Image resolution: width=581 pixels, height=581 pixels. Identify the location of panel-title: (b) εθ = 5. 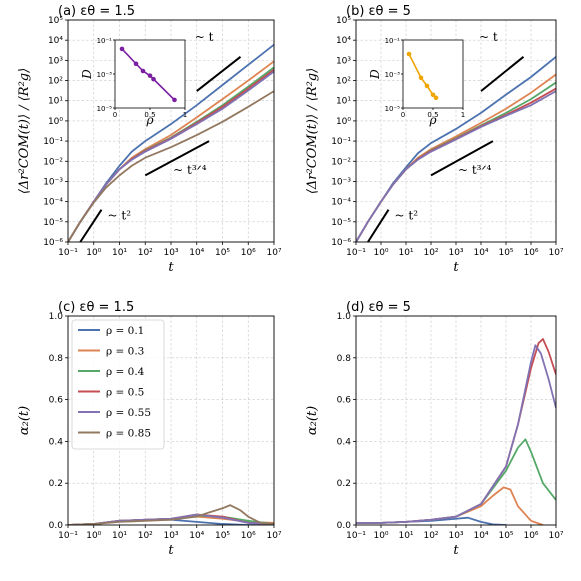
(378, 11).